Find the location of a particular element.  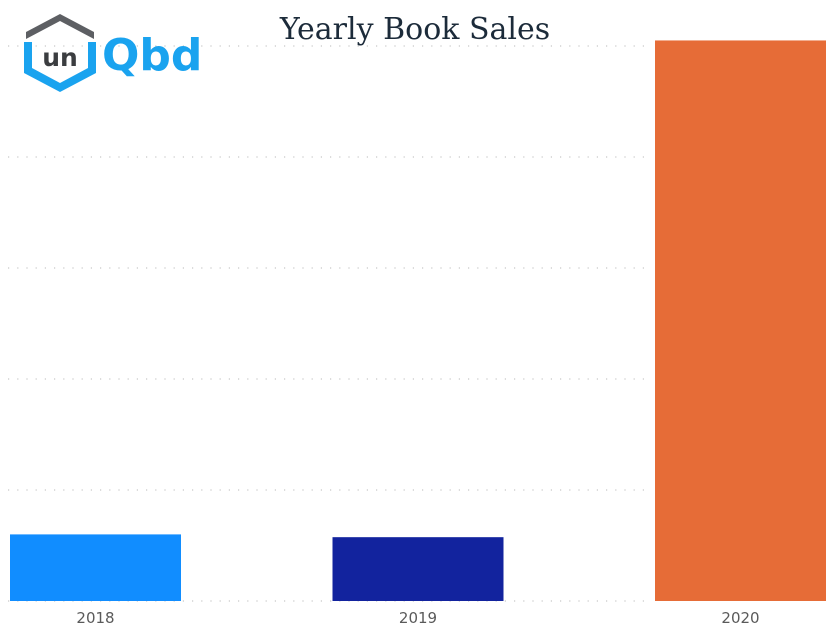

x-tick-label: 2018 is located at coordinates (95, 618).